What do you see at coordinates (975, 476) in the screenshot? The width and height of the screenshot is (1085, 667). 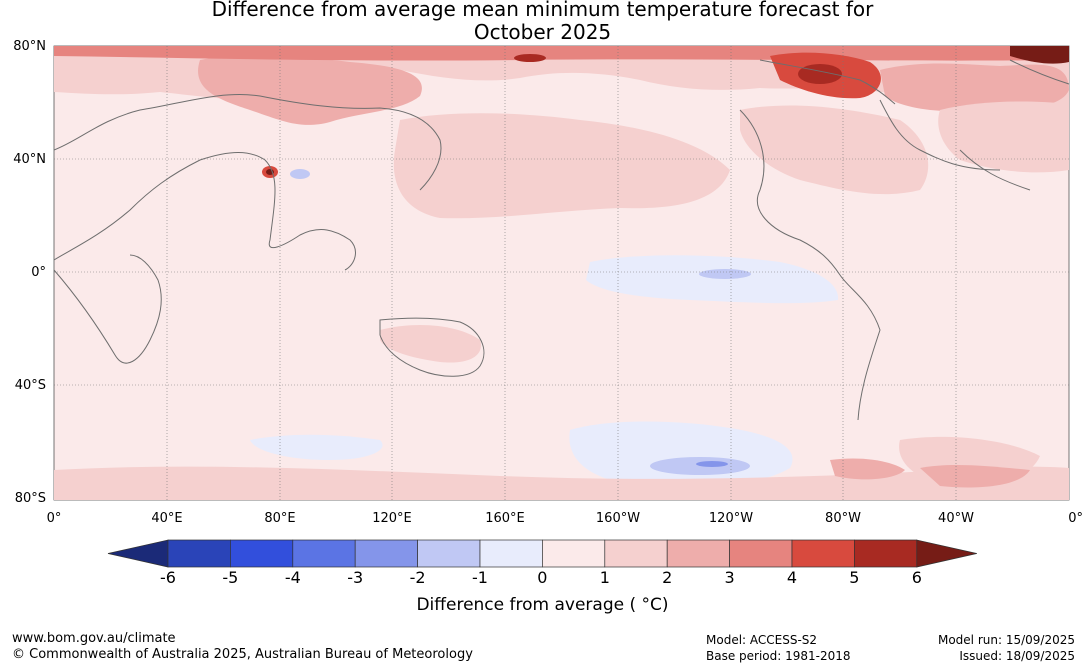 I see `anomaly-region-weddell` at bounding box center [975, 476].